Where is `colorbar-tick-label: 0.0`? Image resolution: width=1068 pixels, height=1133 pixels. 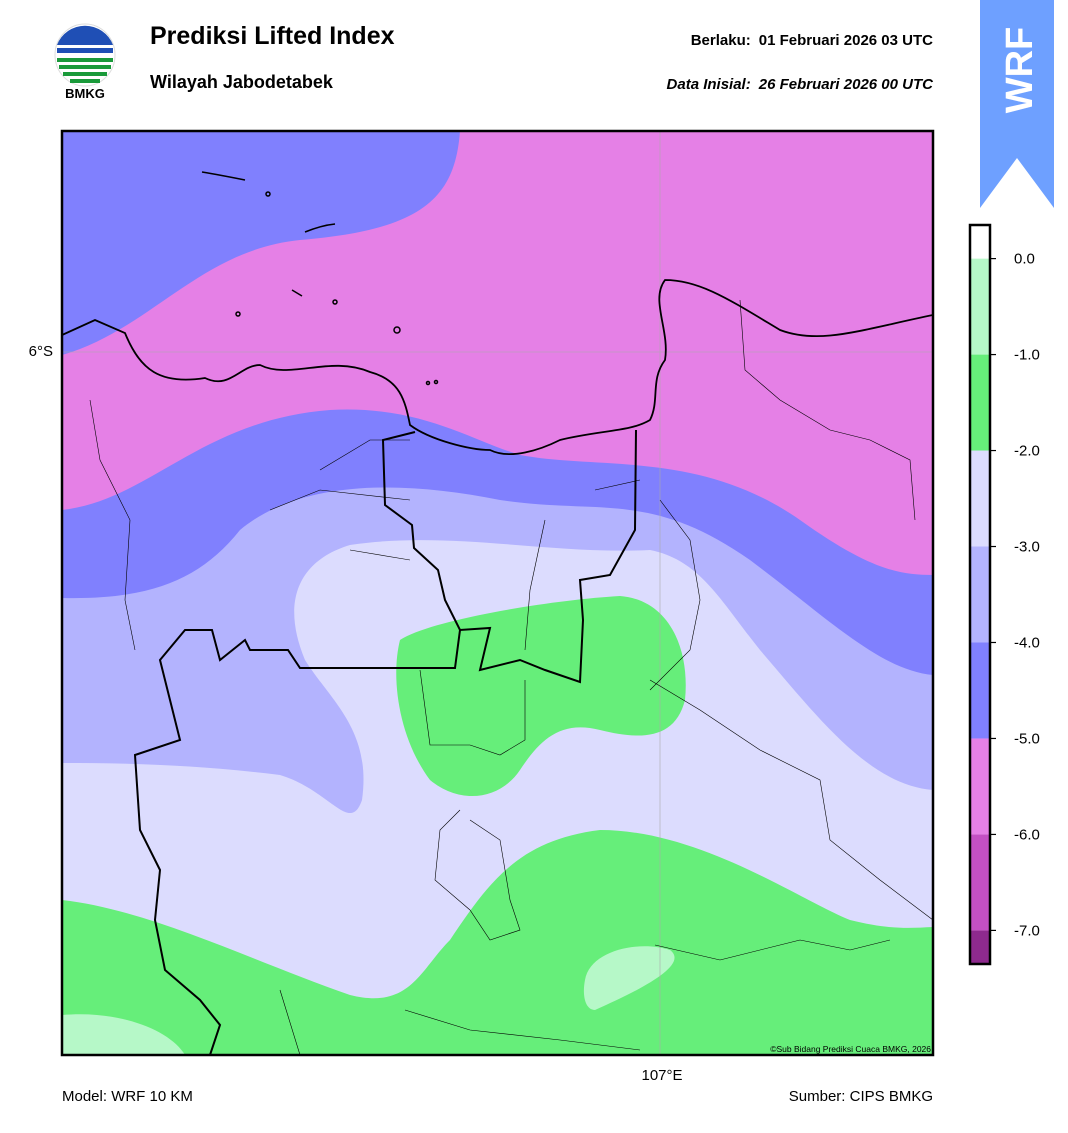 colorbar-tick-label: 0.0 is located at coordinates (1024, 259).